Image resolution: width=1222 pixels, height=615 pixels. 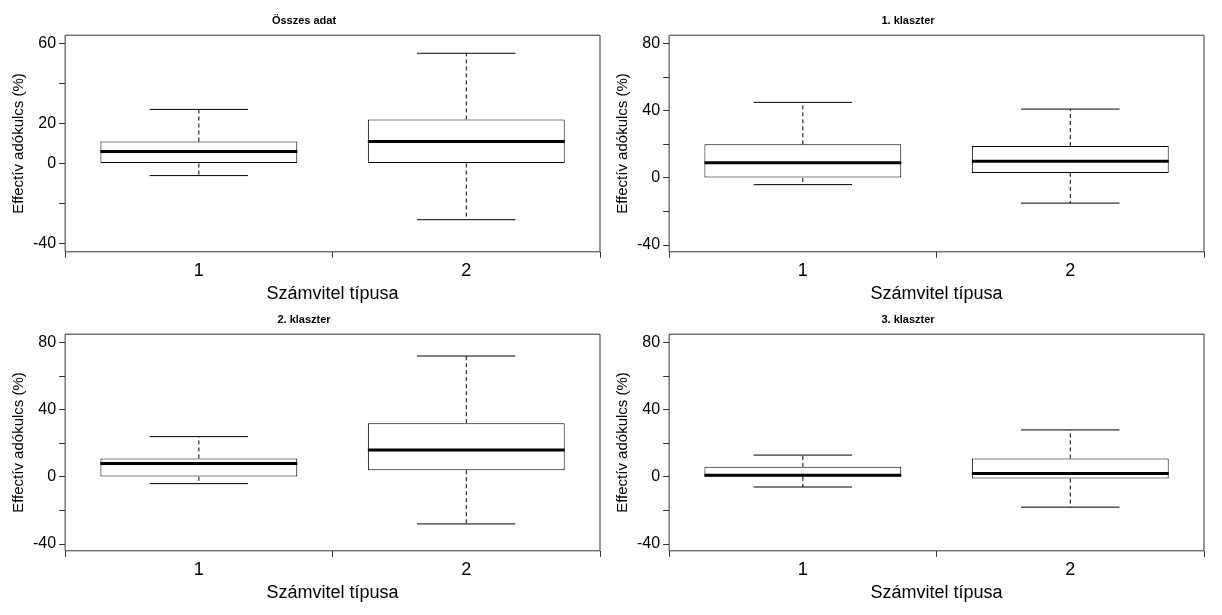 What do you see at coordinates (908, 19) in the screenshot?
I see `chart-title: 1. klaszter` at bounding box center [908, 19].